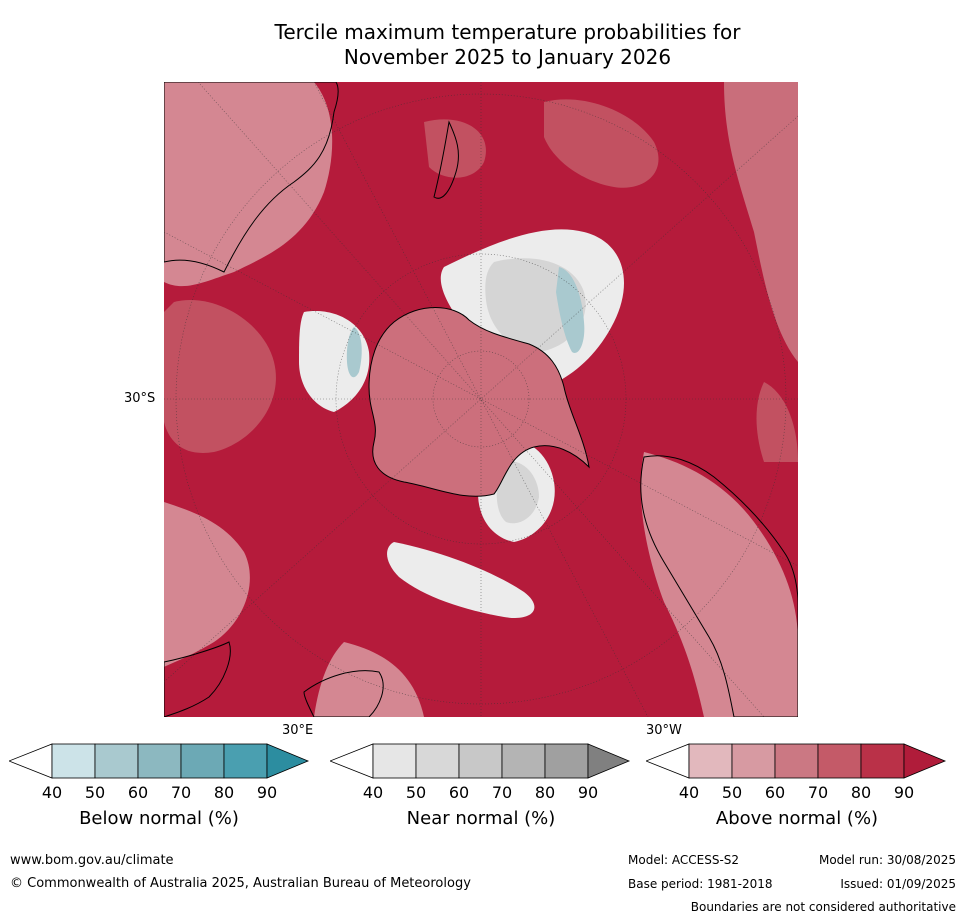 The height and width of the screenshot is (919, 965). I want to click on legend-title-below-normal: Below normal (%), so click(159, 818).